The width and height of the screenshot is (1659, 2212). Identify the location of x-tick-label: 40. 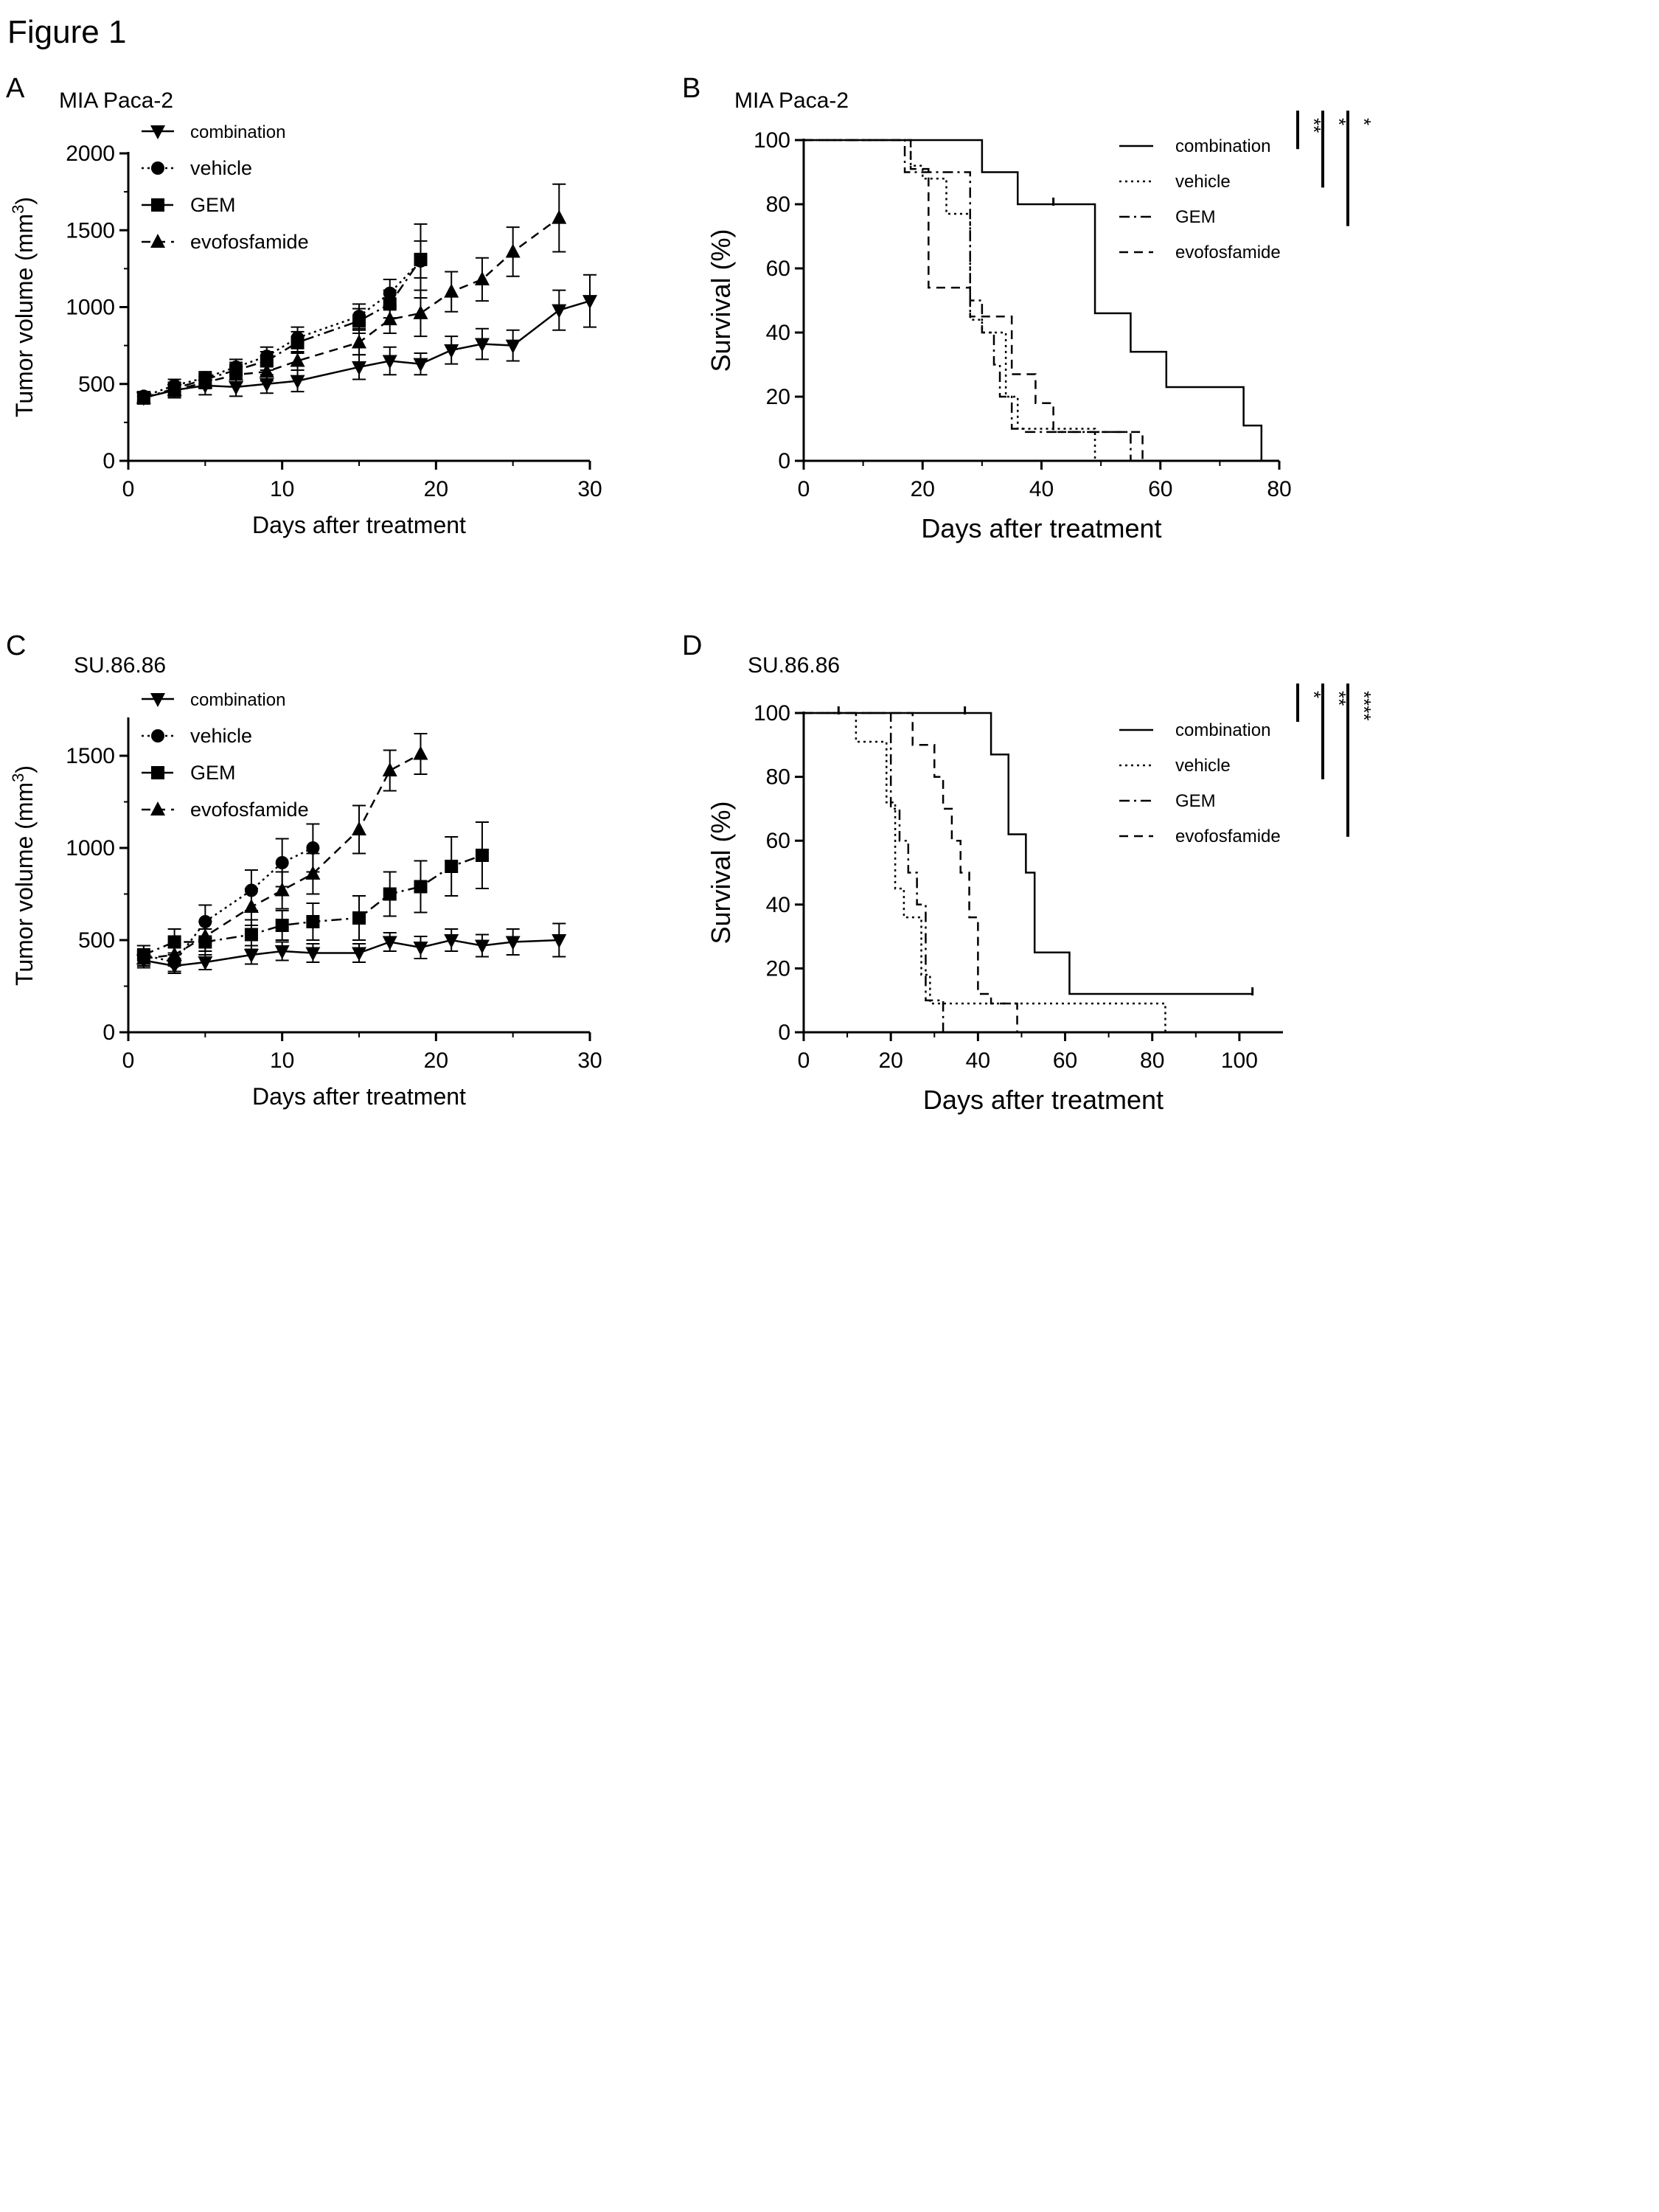
(978, 1060).